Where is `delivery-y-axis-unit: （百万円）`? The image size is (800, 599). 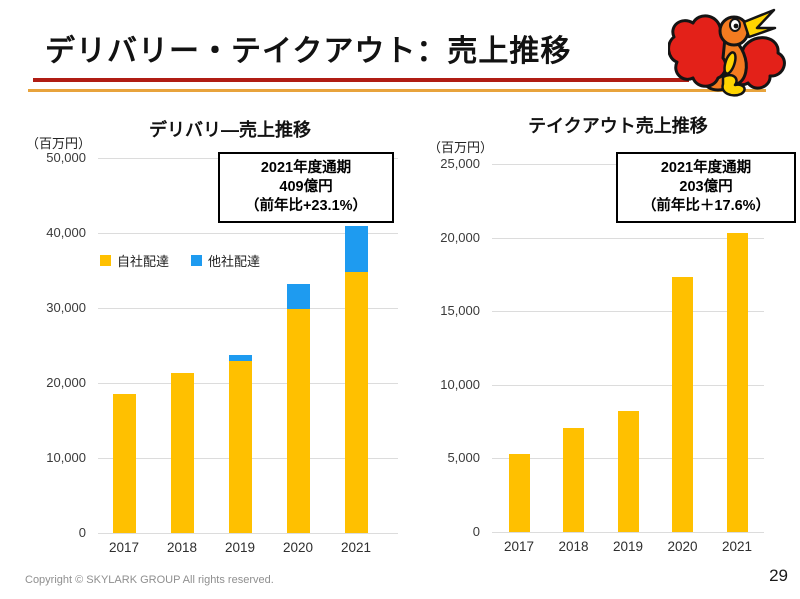
delivery-y-axis-unit: （百万円） is located at coordinates (59, 143).